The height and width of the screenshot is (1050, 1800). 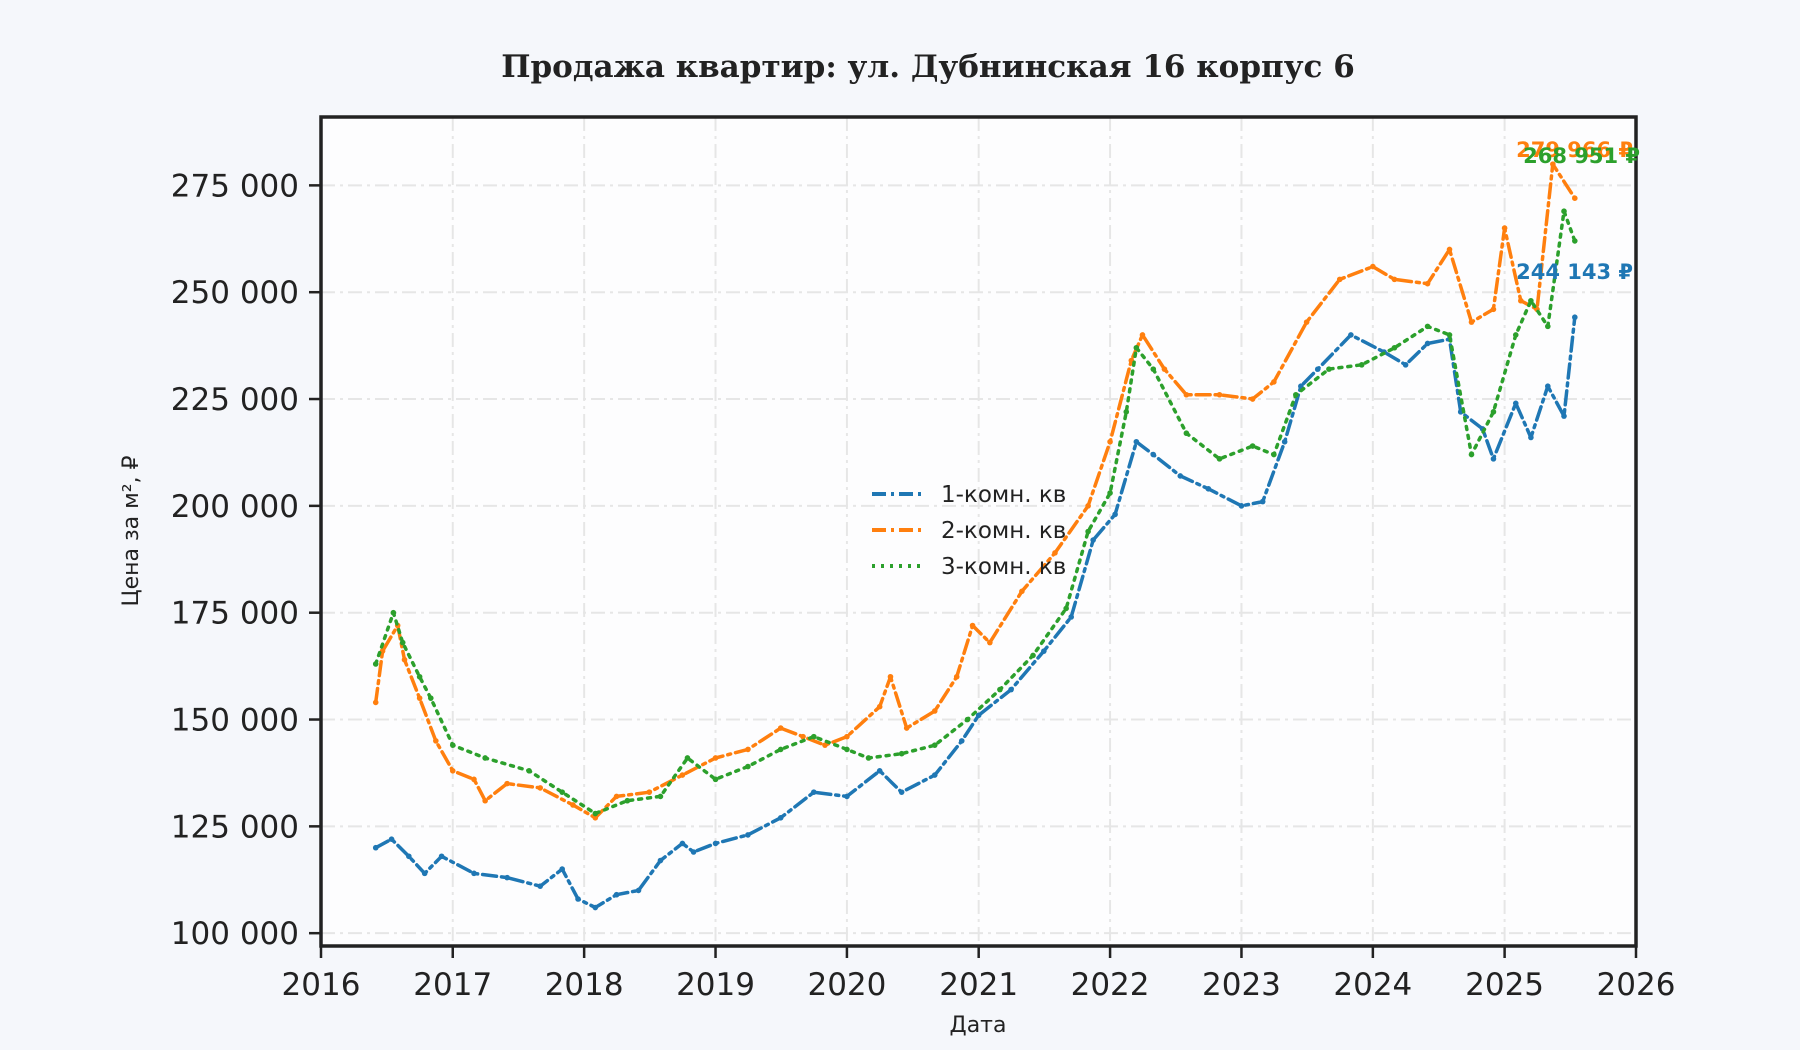 I want to click on x-tick-label: 2024, so click(x=1372, y=985).